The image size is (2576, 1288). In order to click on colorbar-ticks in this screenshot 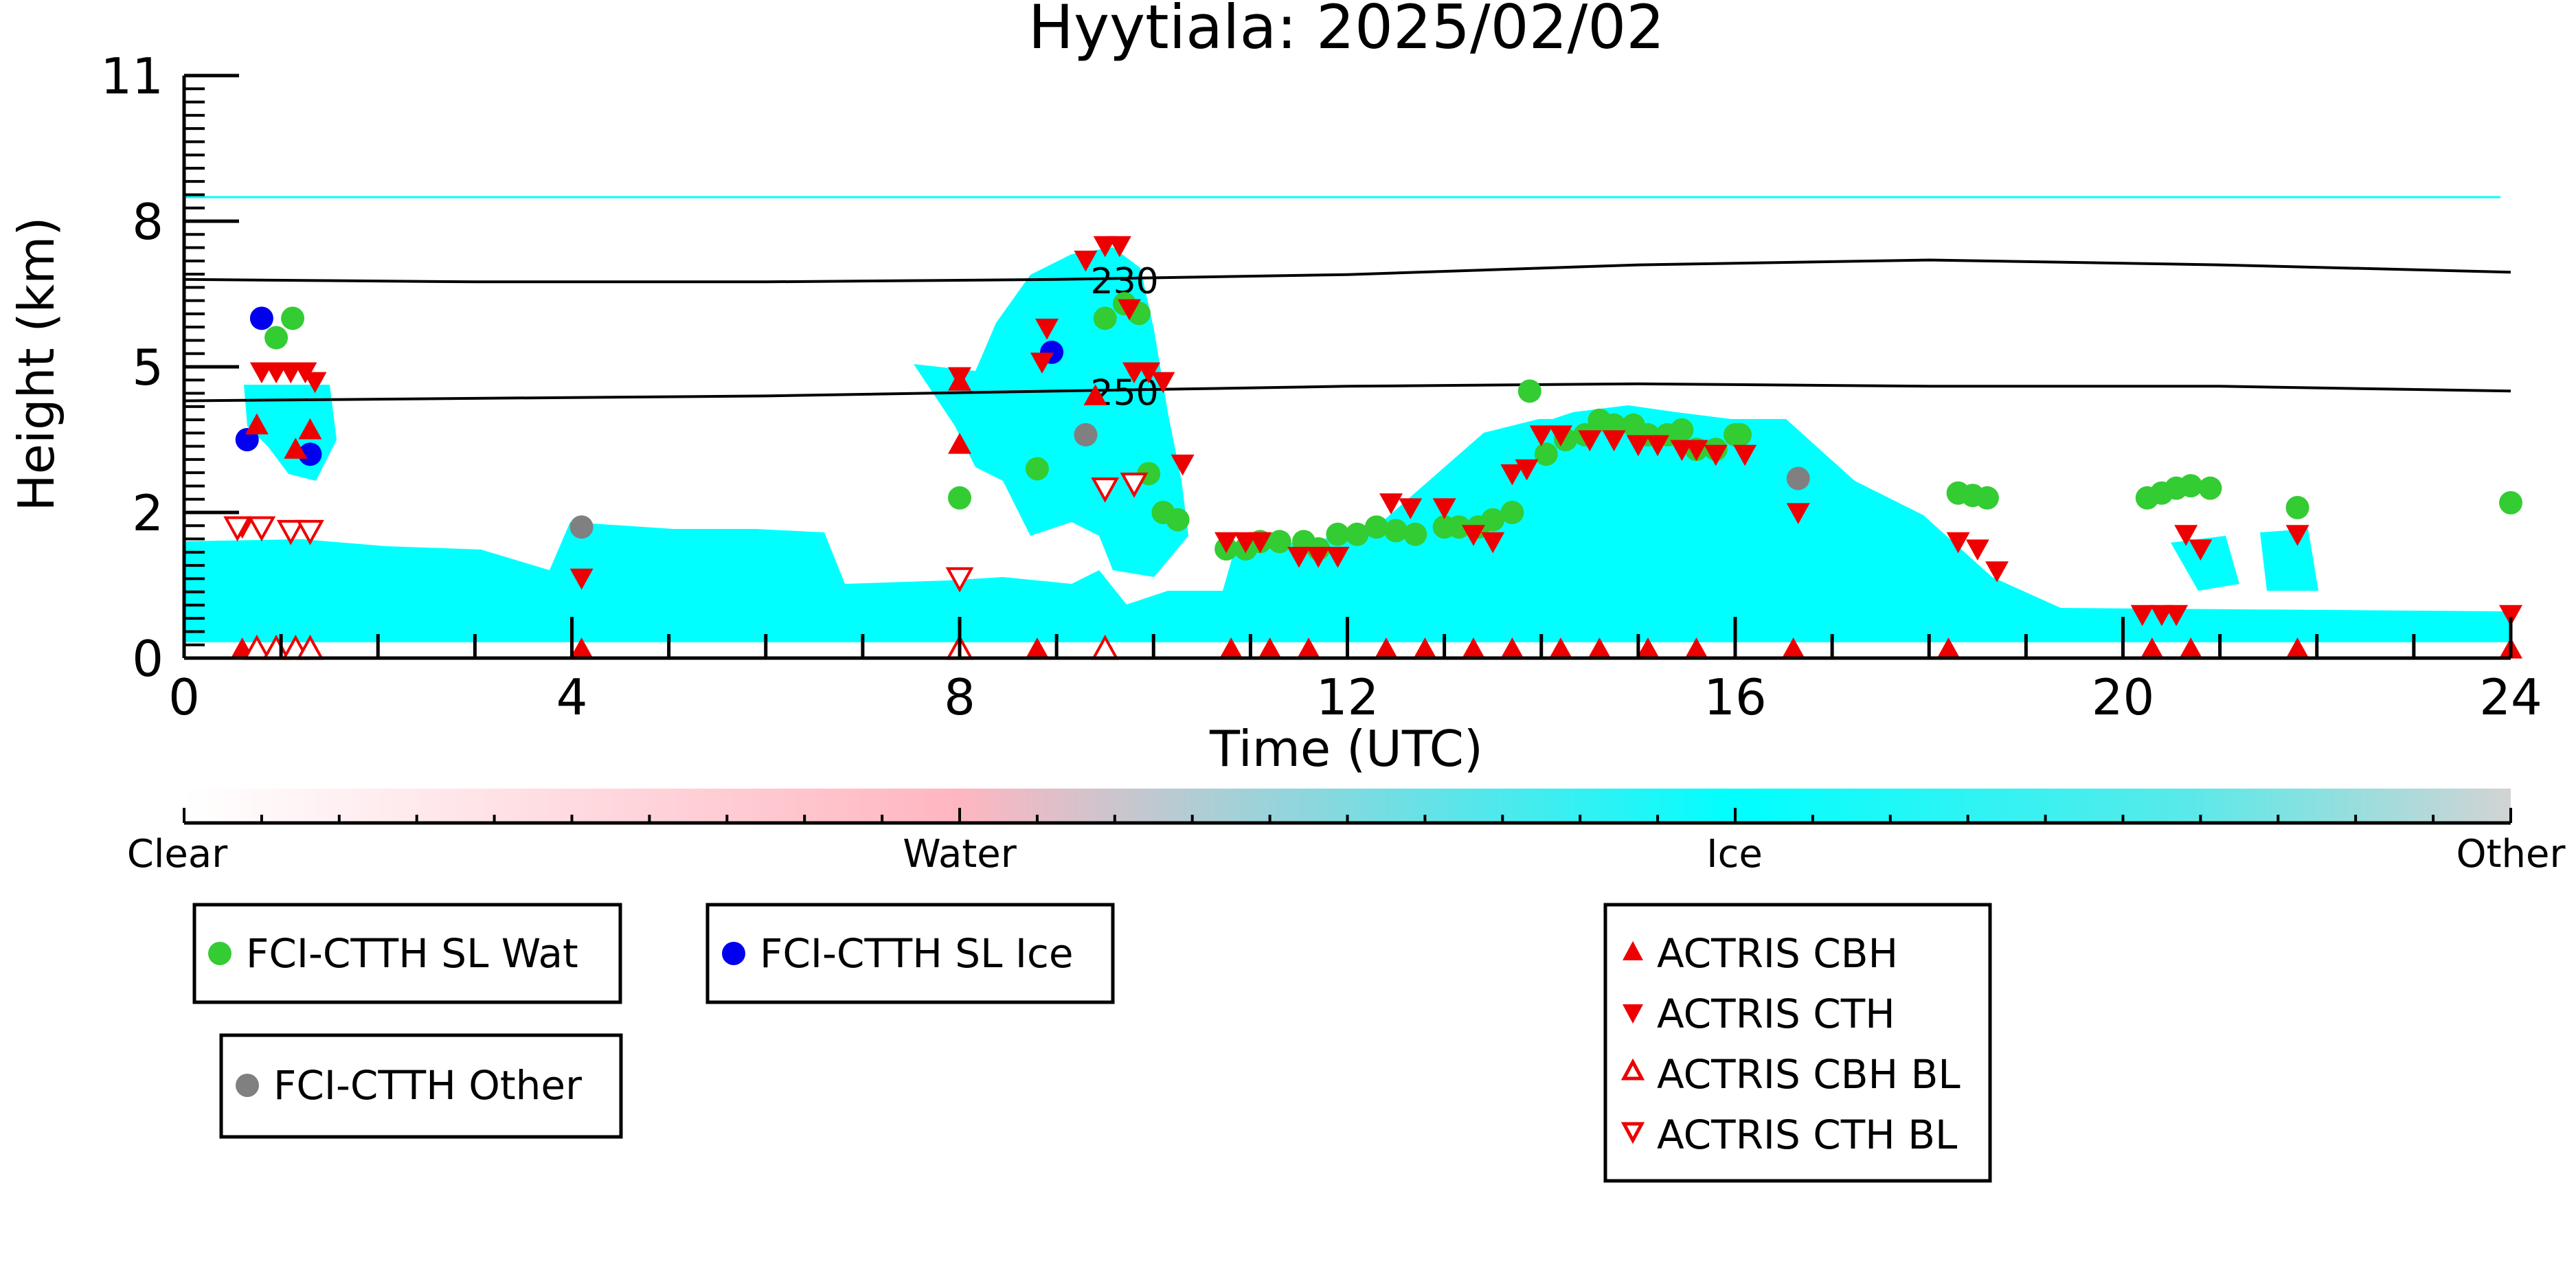, I will do `click(1347, 815)`.